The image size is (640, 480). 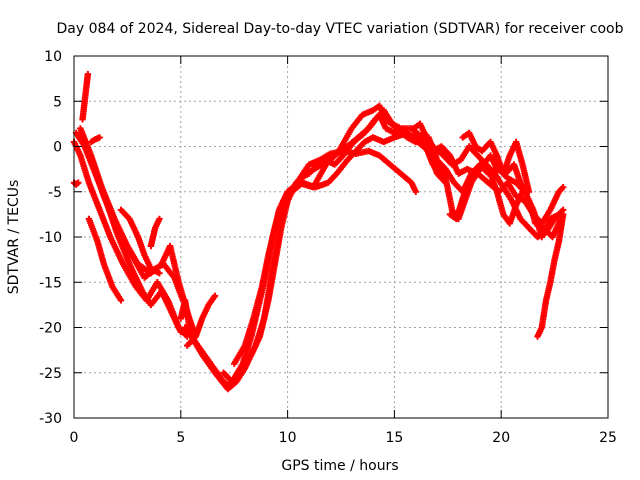 I want to click on x-tick-label: 5, so click(x=180, y=438).